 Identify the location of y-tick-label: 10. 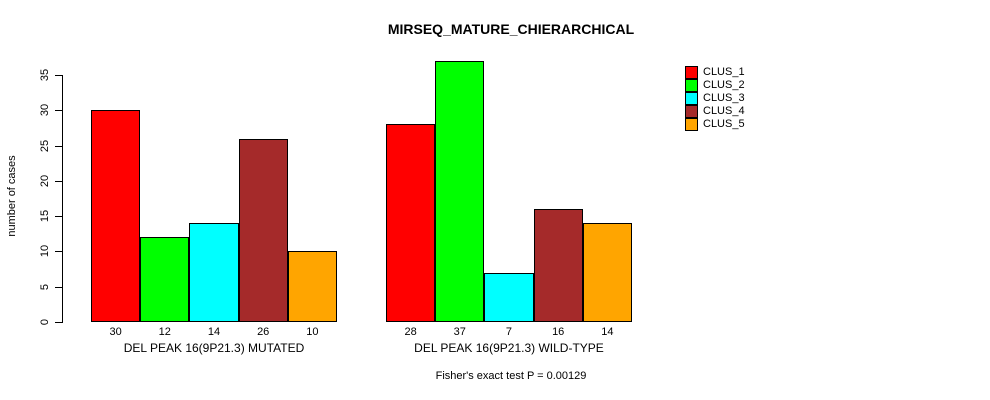
(45, 251).